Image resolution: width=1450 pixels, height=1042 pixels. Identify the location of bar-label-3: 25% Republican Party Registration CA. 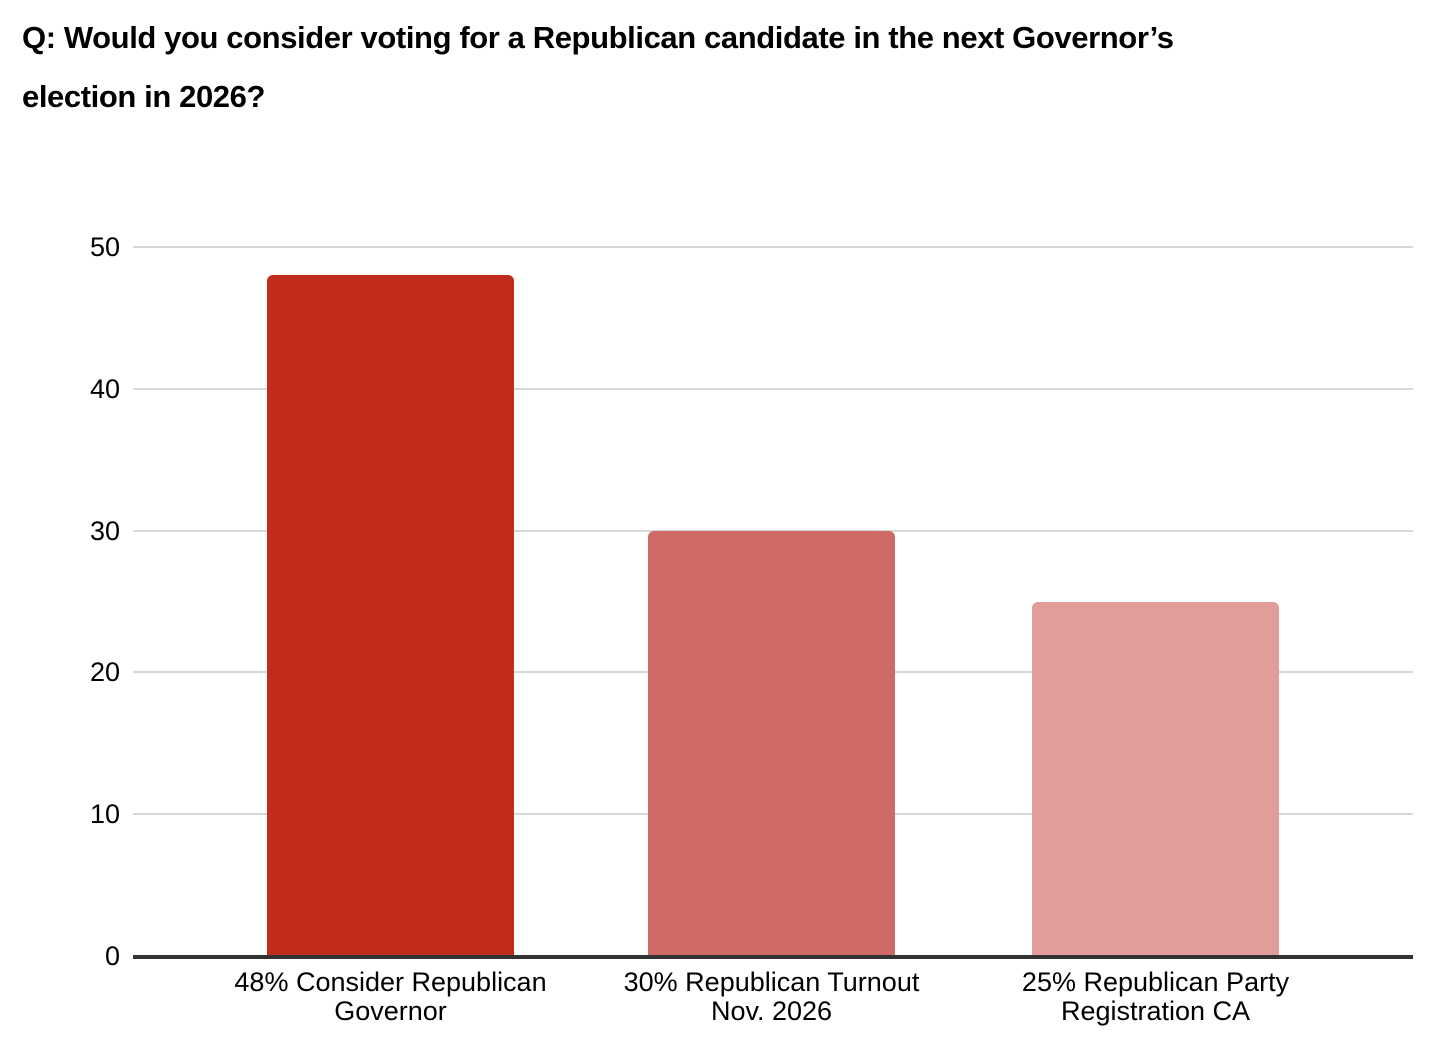
(1156, 997).